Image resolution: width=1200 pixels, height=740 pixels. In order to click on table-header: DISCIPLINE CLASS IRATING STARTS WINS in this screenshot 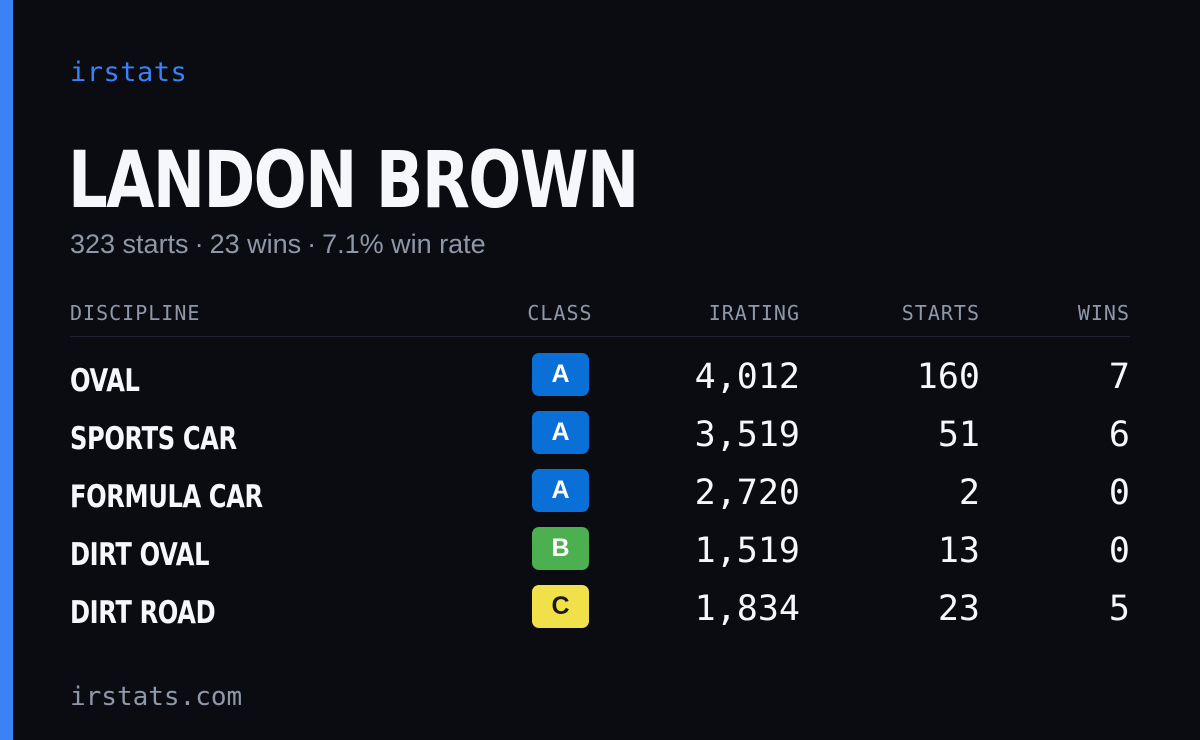, I will do `click(600, 316)`.